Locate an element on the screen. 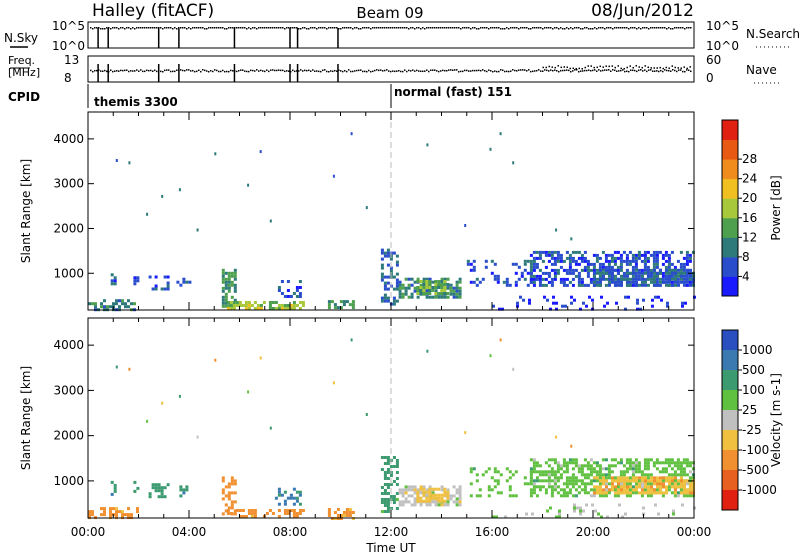  nsky-right-tick-top: 10^5 is located at coordinates (722, 26).